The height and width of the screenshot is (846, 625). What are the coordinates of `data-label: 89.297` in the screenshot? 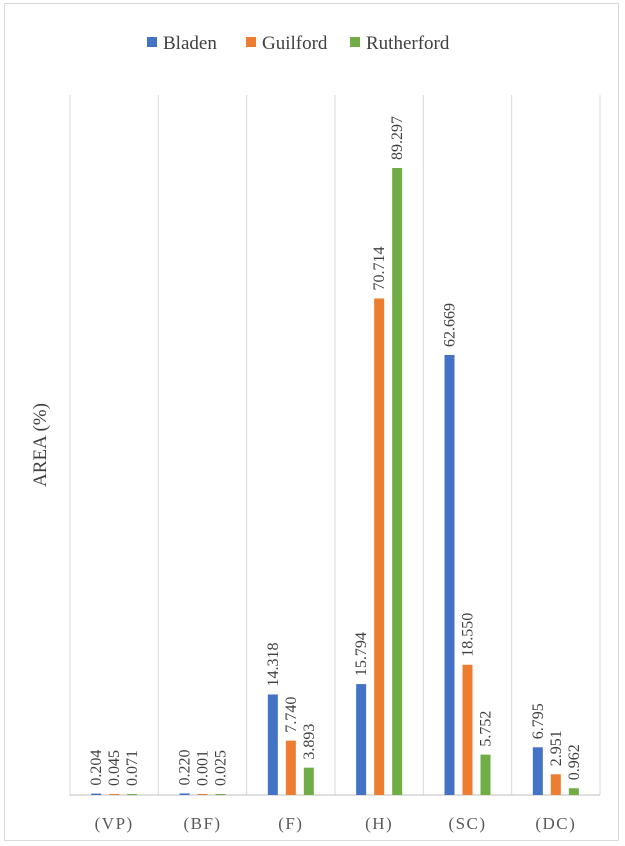 It's located at (397, 138).